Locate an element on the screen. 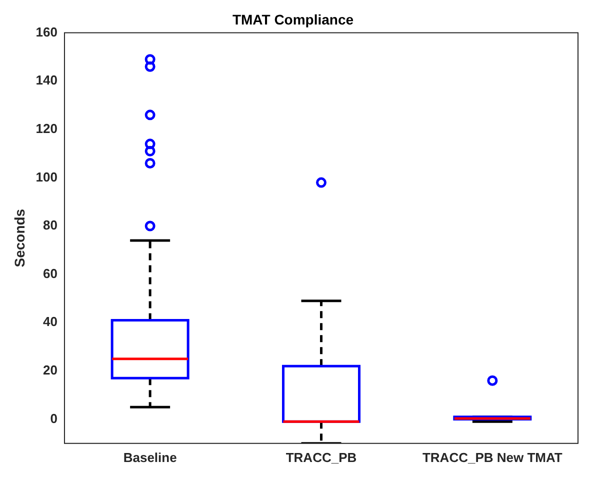 Image resolution: width=601 pixels, height=477 pixels. y-tick-label: 100 is located at coordinates (47, 176).